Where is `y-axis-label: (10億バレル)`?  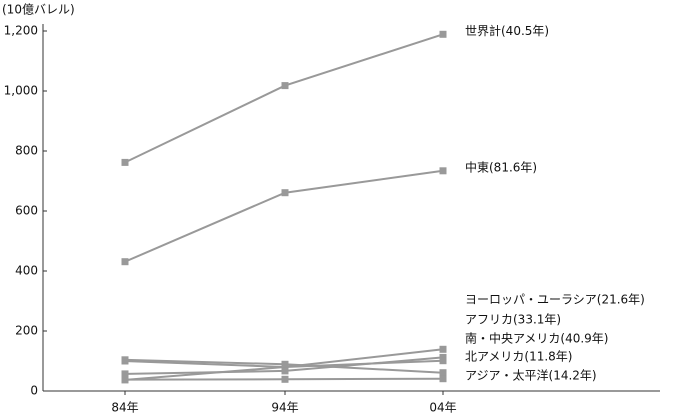 y-axis-label: (10億バレル) is located at coordinates (38, 10).